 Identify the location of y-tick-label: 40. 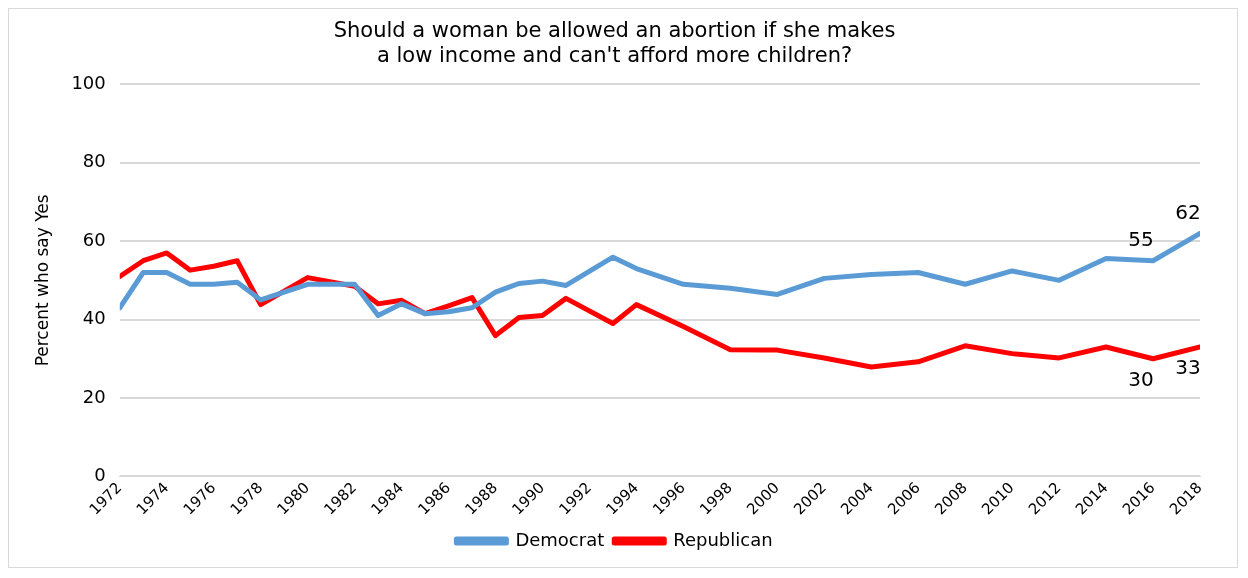
(94, 318).